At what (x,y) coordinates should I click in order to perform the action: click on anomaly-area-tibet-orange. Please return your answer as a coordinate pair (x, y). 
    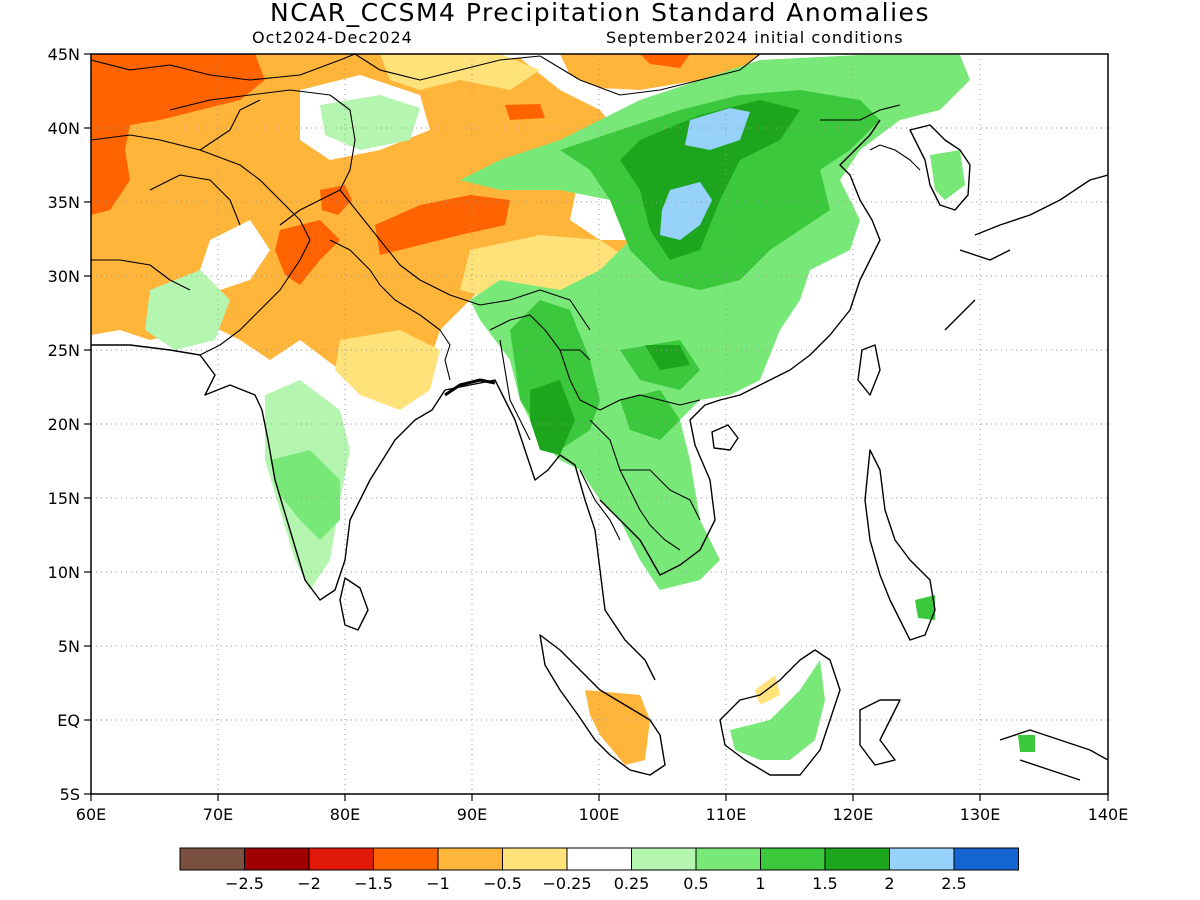
    Looking at the image, I should click on (442, 225).